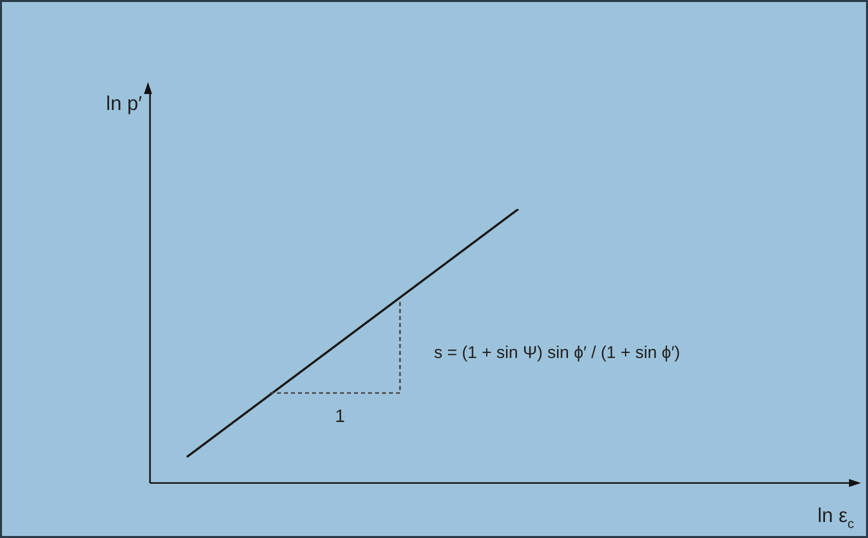 Image resolution: width=868 pixels, height=538 pixels. What do you see at coordinates (340, 416) in the screenshot?
I see `annotation: 1` at bounding box center [340, 416].